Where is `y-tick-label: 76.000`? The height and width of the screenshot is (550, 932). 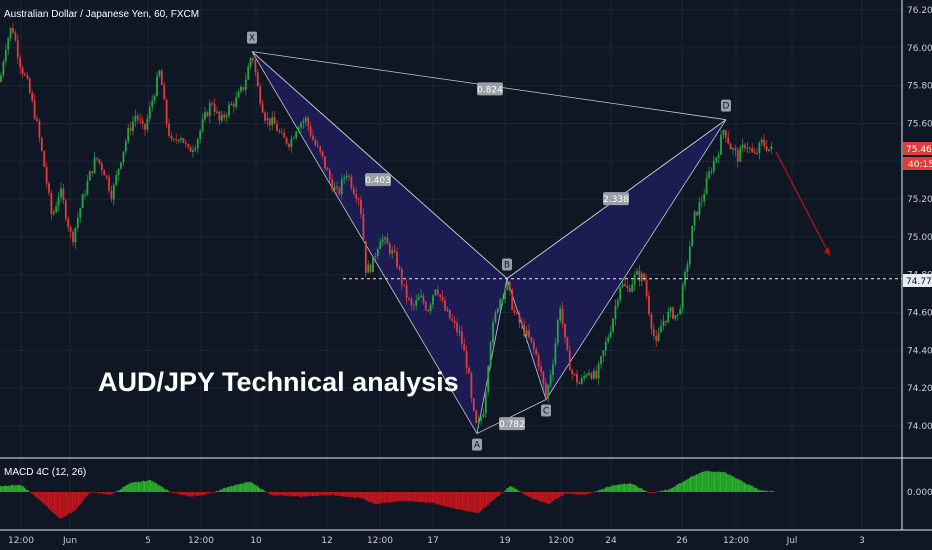 y-tick-label: 76.000 is located at coordinates (919, 49).